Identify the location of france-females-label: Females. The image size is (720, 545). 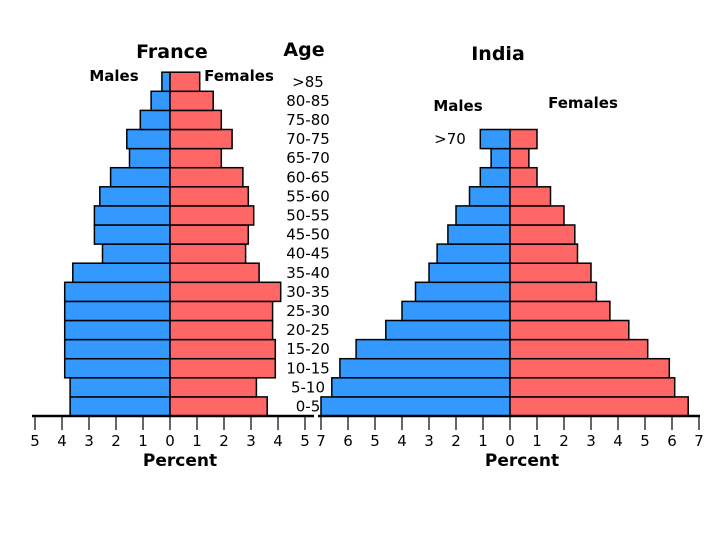
(239, 76).